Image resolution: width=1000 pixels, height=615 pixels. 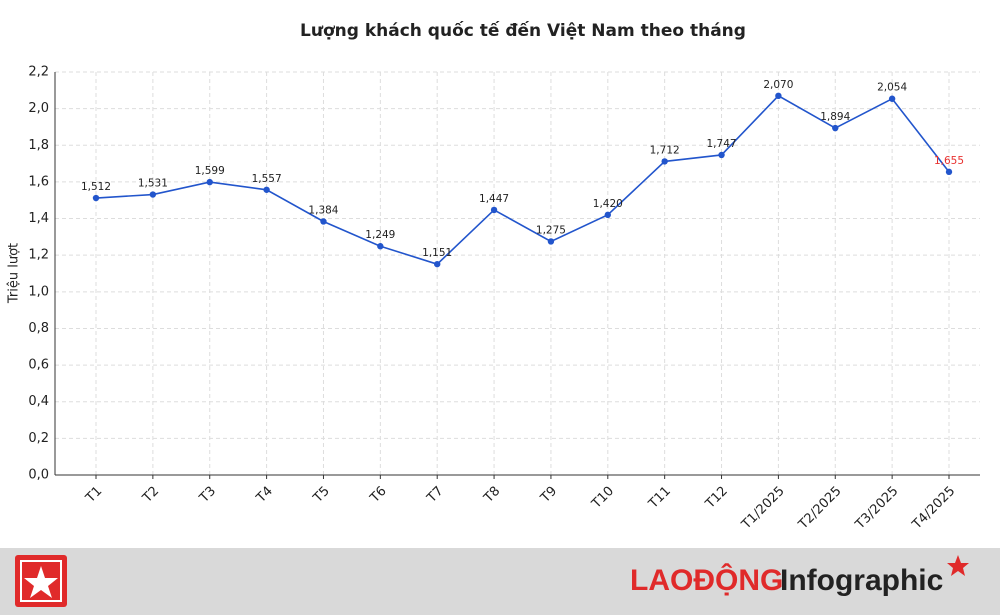 I want to click on value-label: 1,894, so click(x=835, y=117).